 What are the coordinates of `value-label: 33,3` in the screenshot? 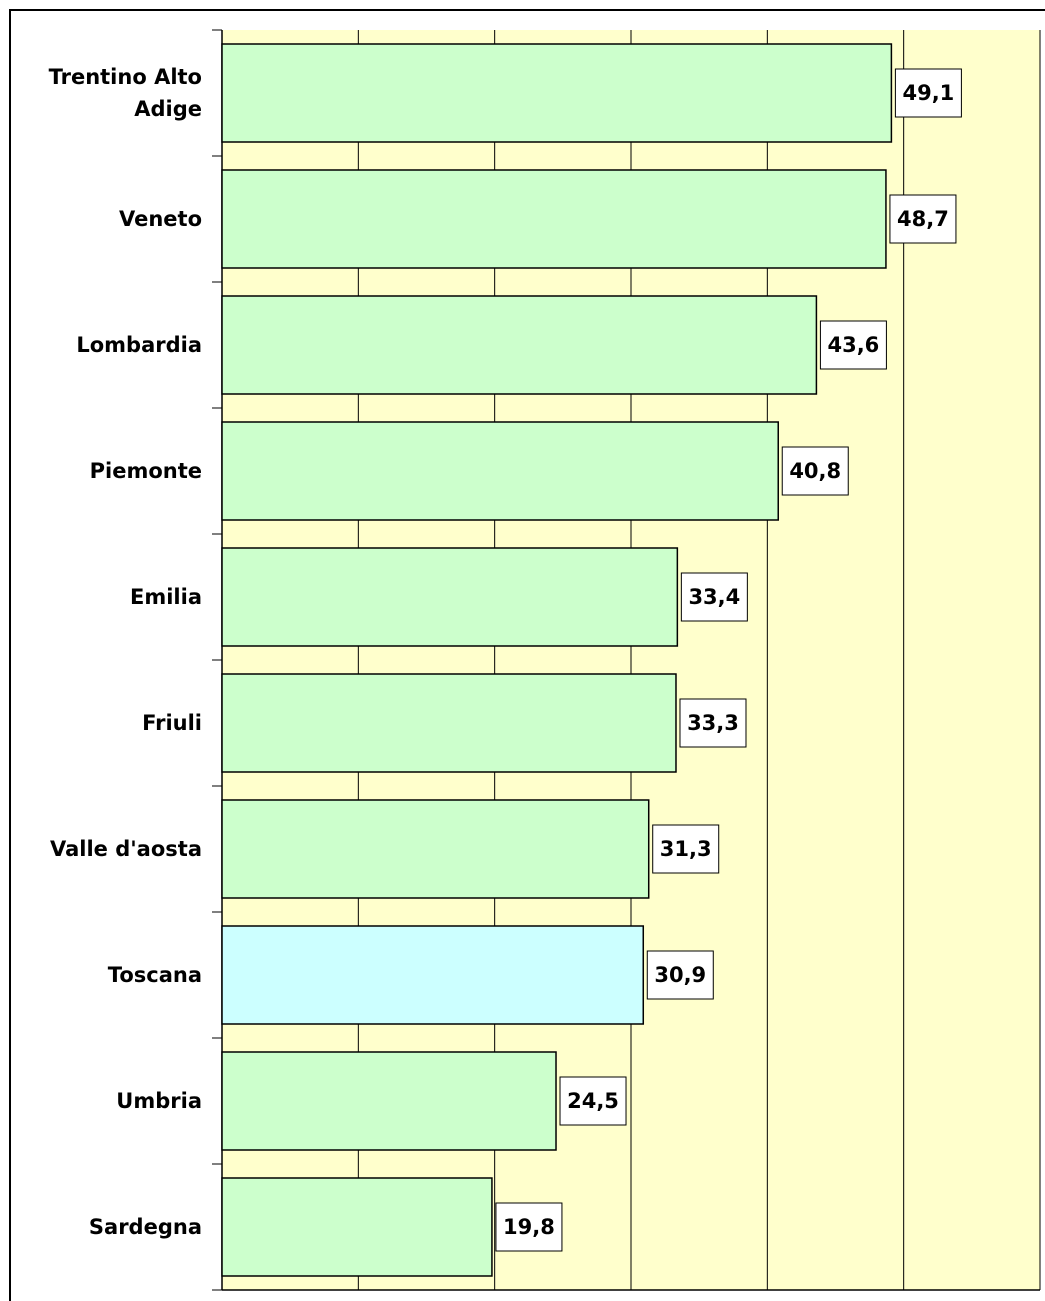 It's located at (713, 723).